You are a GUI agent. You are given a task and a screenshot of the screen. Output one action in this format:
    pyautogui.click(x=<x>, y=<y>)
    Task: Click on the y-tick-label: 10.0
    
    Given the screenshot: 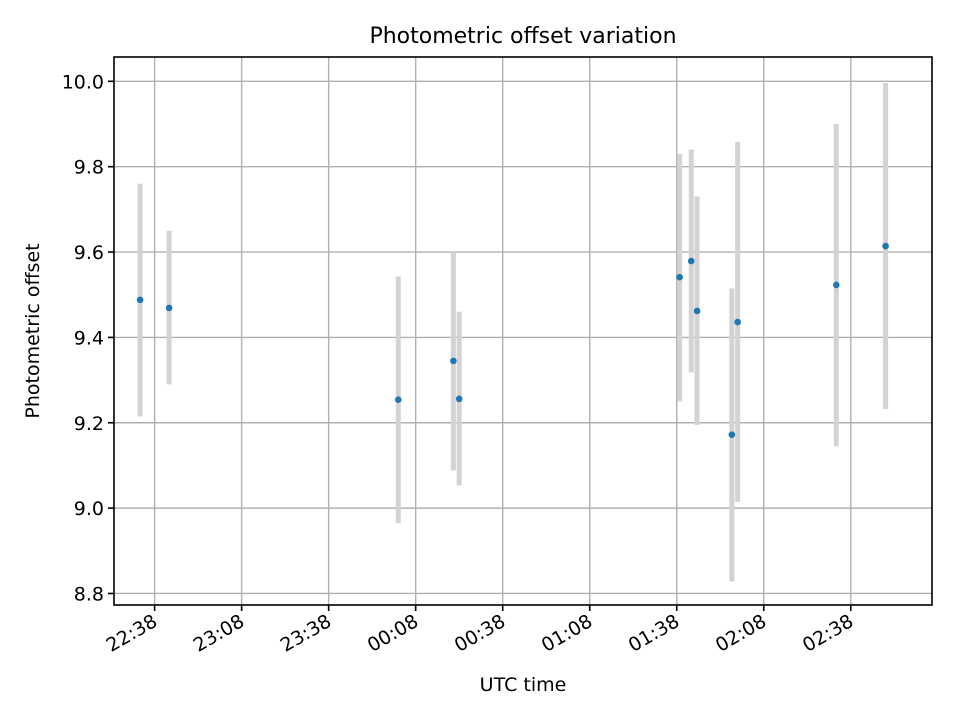 What is the action you would take?
    pyautogui.click(x=83, y=82)
    